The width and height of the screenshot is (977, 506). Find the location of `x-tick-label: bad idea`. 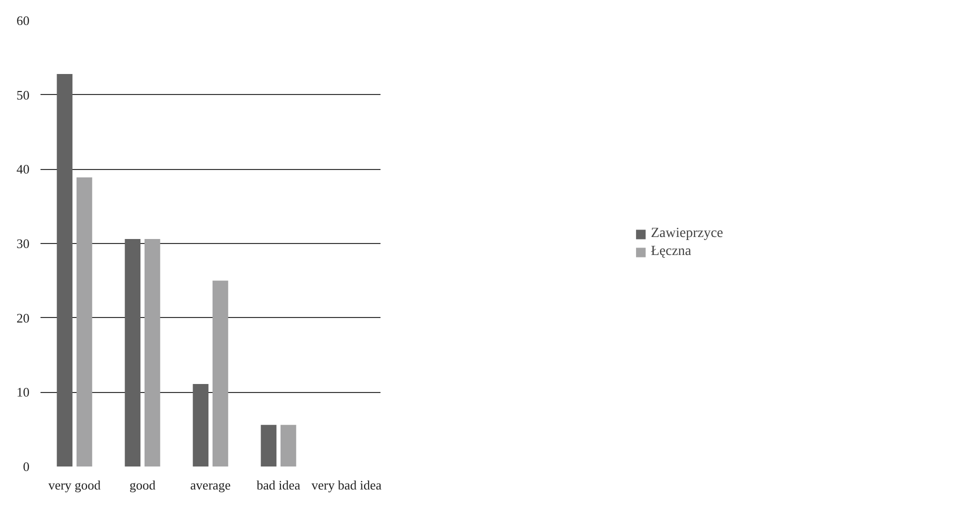

x-tick-label: bad idea is located at coordinates (278, 485).